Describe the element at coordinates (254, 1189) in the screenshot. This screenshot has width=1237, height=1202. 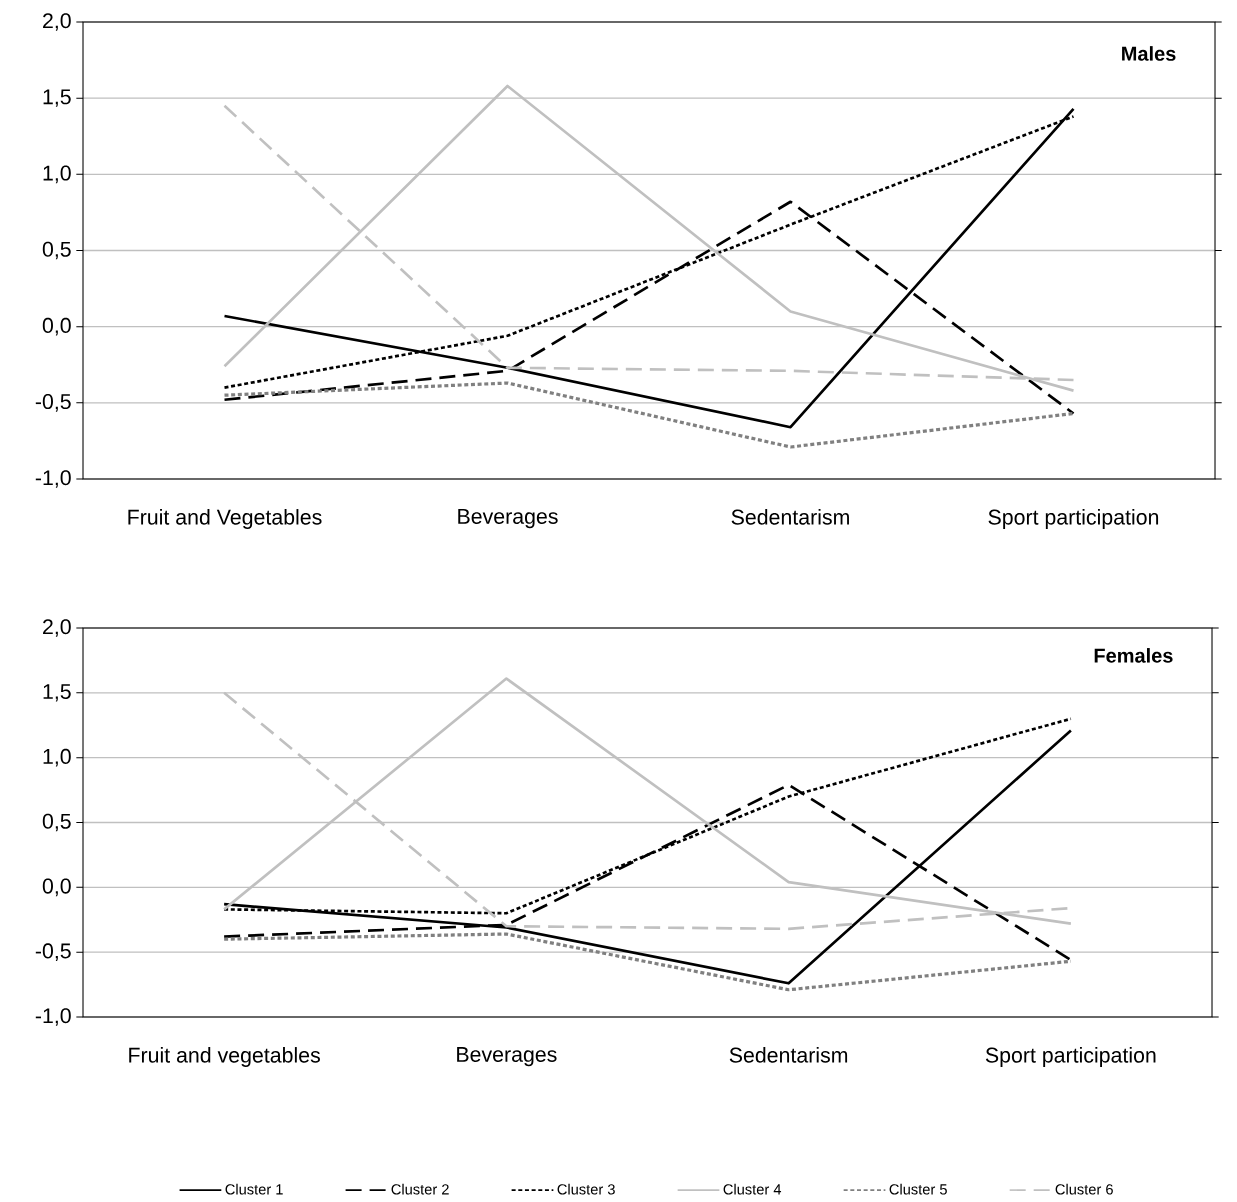
I see `legend-label: Cluster 1` at that location.